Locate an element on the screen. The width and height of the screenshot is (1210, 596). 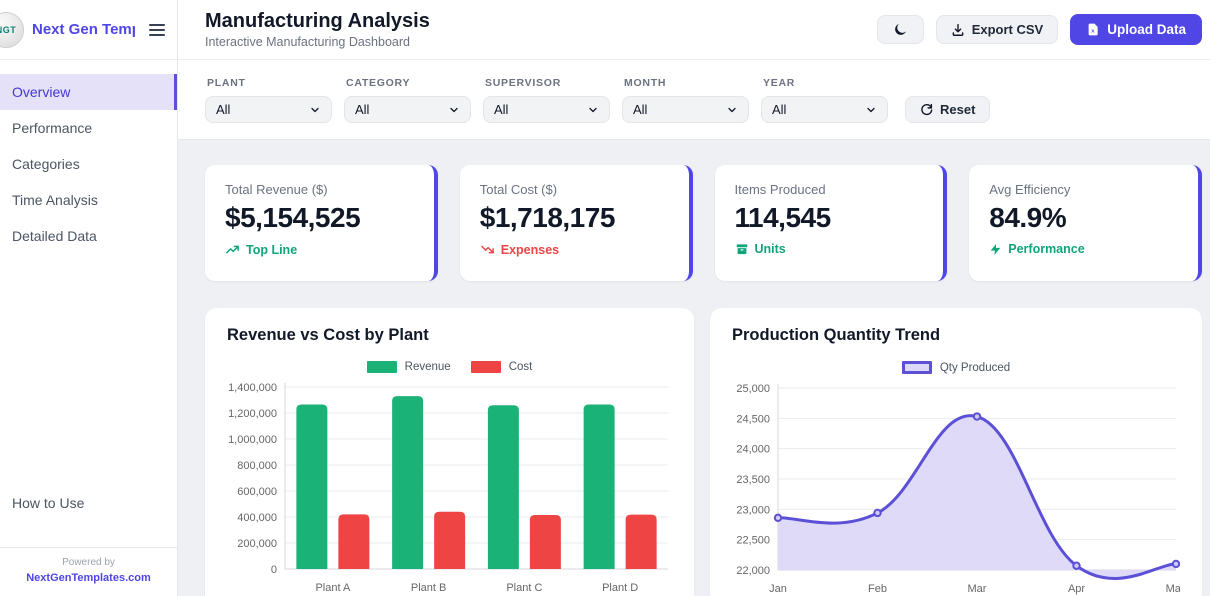
kpi-card-total-cost: Total Cost ($) $1,718,175 Expenses is located at coordinates (576, 223).